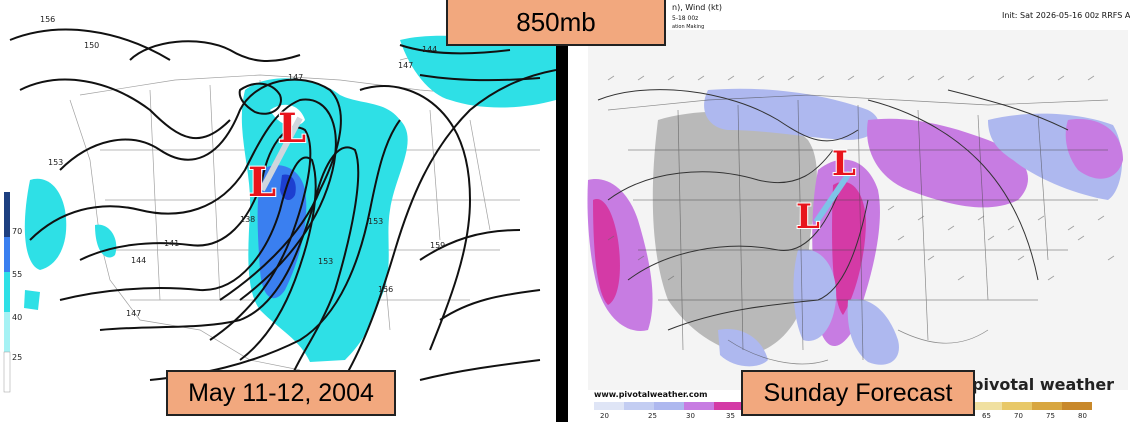 This screenshot has height=422, width=1130. Describe the element at coordinates (281, 393) in the screenshot. I see `left-caption: May 11-12, 2004` at that location.